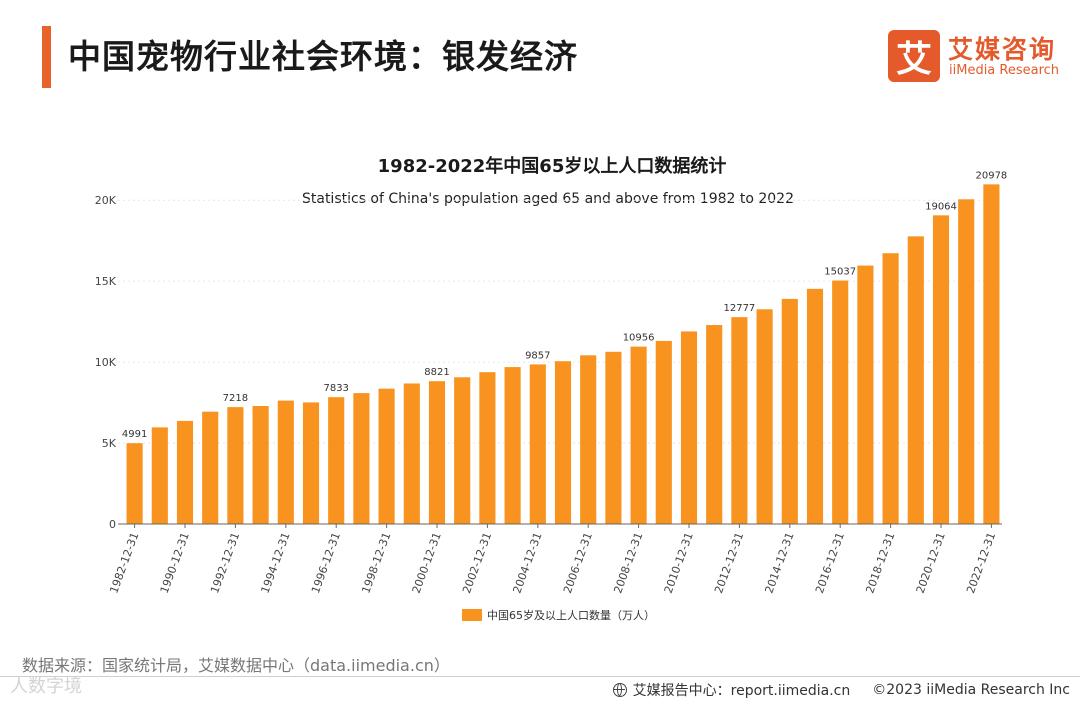  What do you see at coordinates (326, 563) in the screenshot?
I see `x-tick-label: 1996-12-31` at bounding box center [326, 563].